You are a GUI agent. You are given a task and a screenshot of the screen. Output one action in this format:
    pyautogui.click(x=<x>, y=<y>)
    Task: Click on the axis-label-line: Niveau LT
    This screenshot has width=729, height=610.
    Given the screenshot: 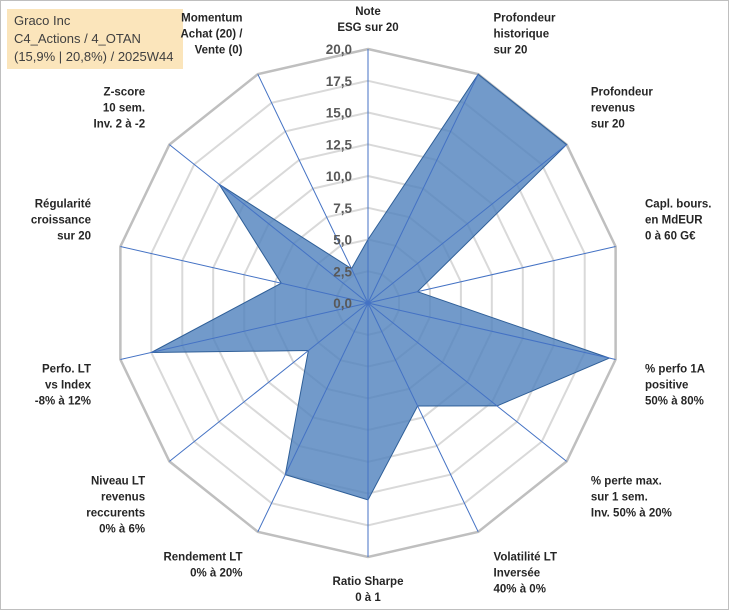 What is the action you would take?
    pyautogui.click(x=118, y=482)
    